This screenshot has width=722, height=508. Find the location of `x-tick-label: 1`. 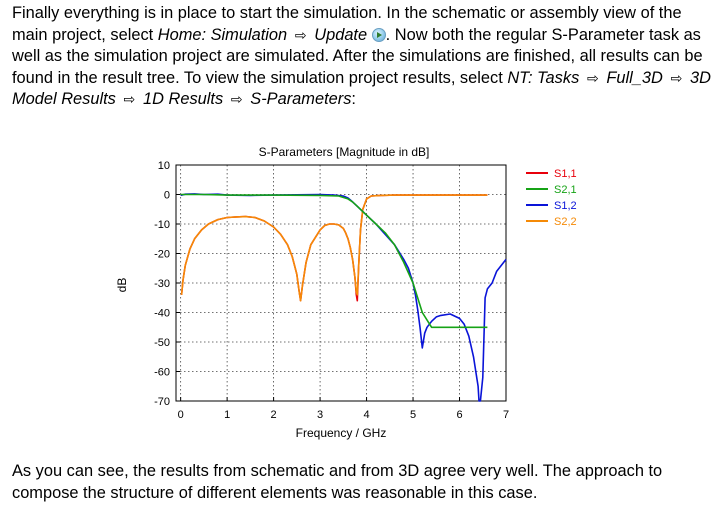

x-tick-label: 1 is located at coordinates (227, 415).